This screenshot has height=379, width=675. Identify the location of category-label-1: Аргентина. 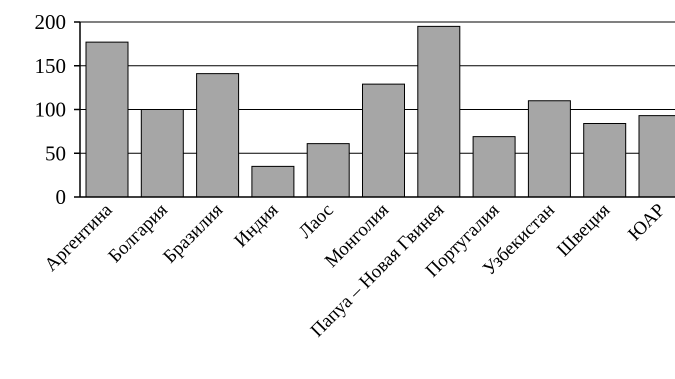
(79, 237).